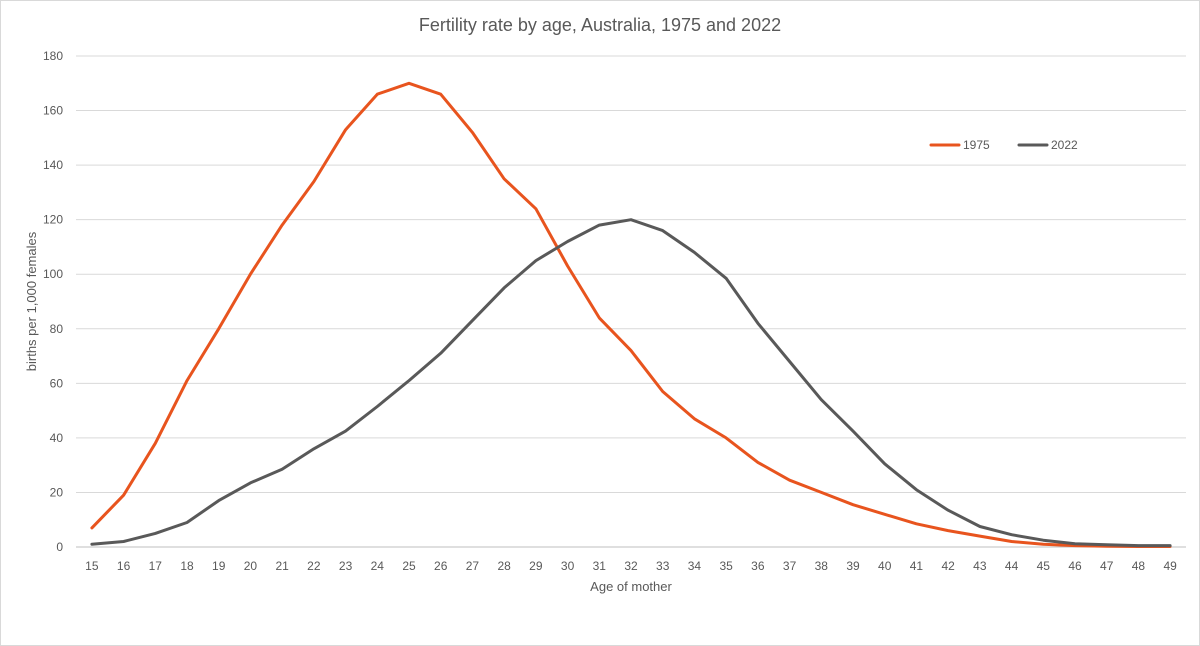  I want to click on x-tick-label: 22, so click(314, 566).